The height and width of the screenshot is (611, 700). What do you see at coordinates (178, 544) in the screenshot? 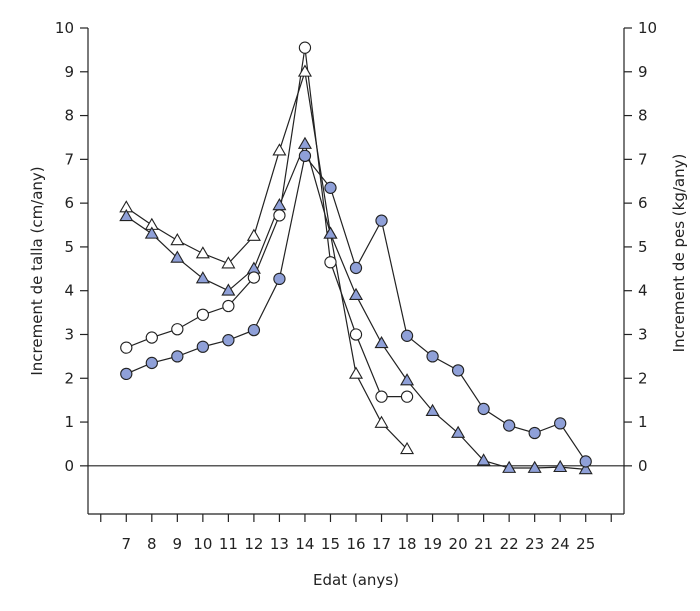
I see `x-tick-label: 9` at bounding box center [178, 544].